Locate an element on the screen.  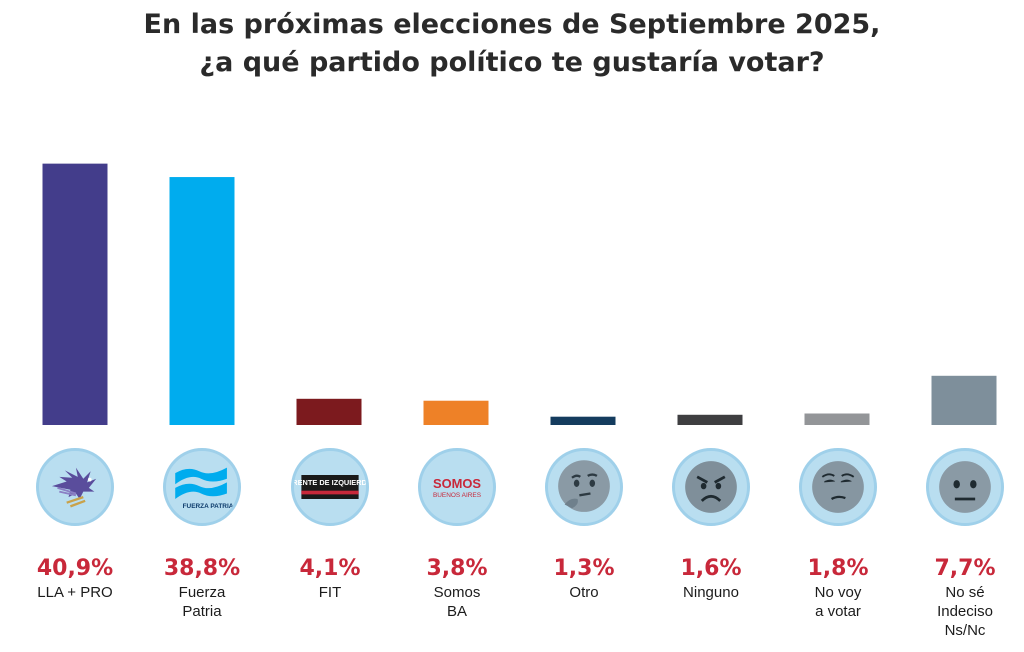
value-label: 7,7% is located at coordinates (965, 568).